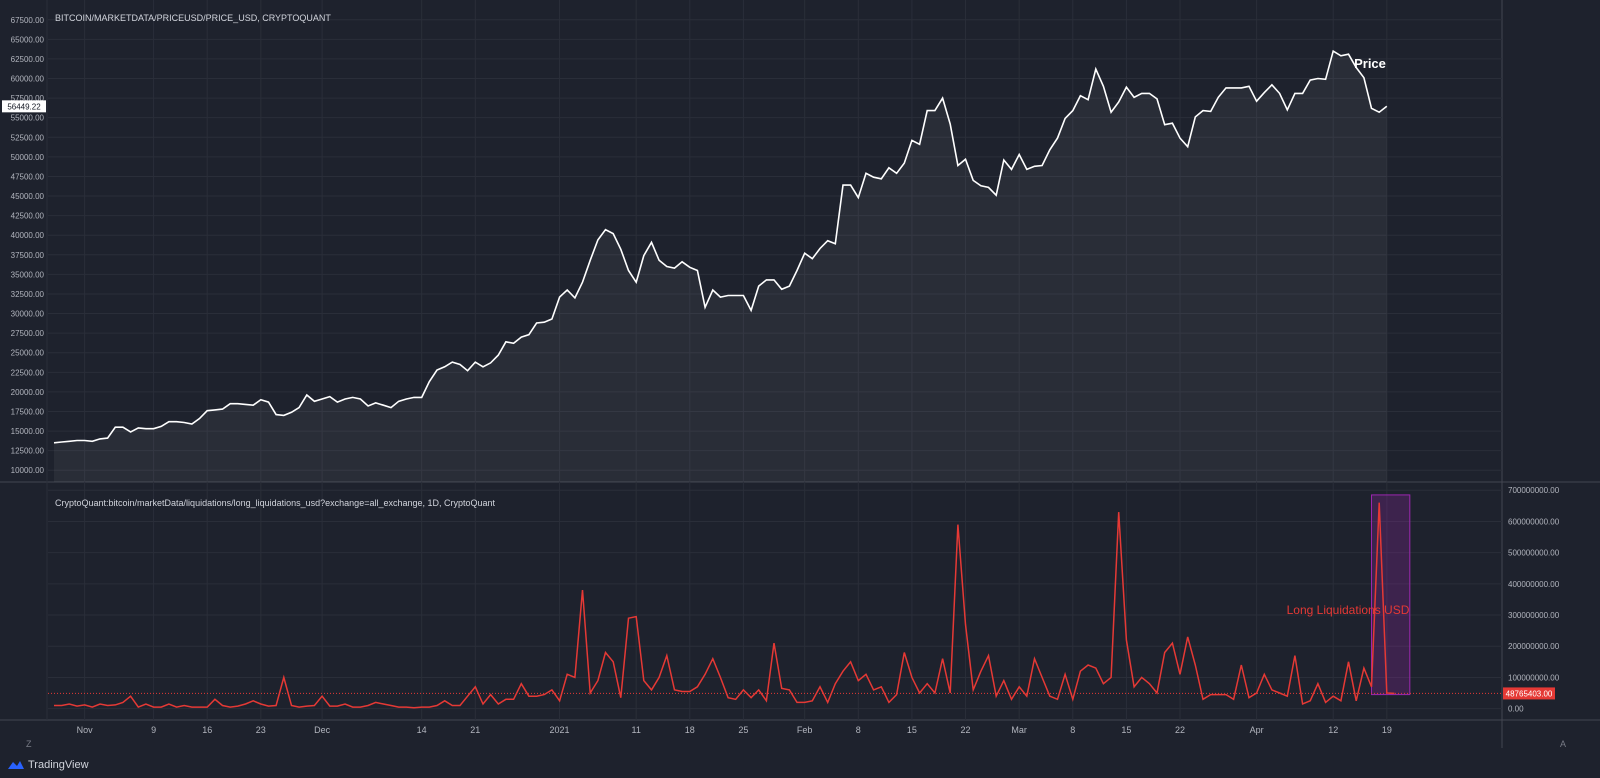 This screenshot has height=778, width=1600. Describe the element at coordinates (28, 98) in the screenshot. I see `price-tick-label: 57500.00` at that location.